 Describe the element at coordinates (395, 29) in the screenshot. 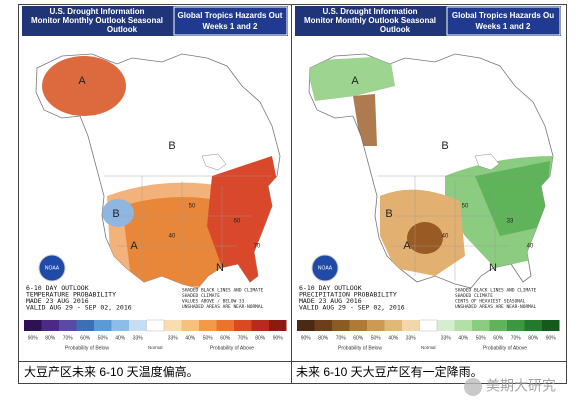

I see `header-links: Outlook` at that location.